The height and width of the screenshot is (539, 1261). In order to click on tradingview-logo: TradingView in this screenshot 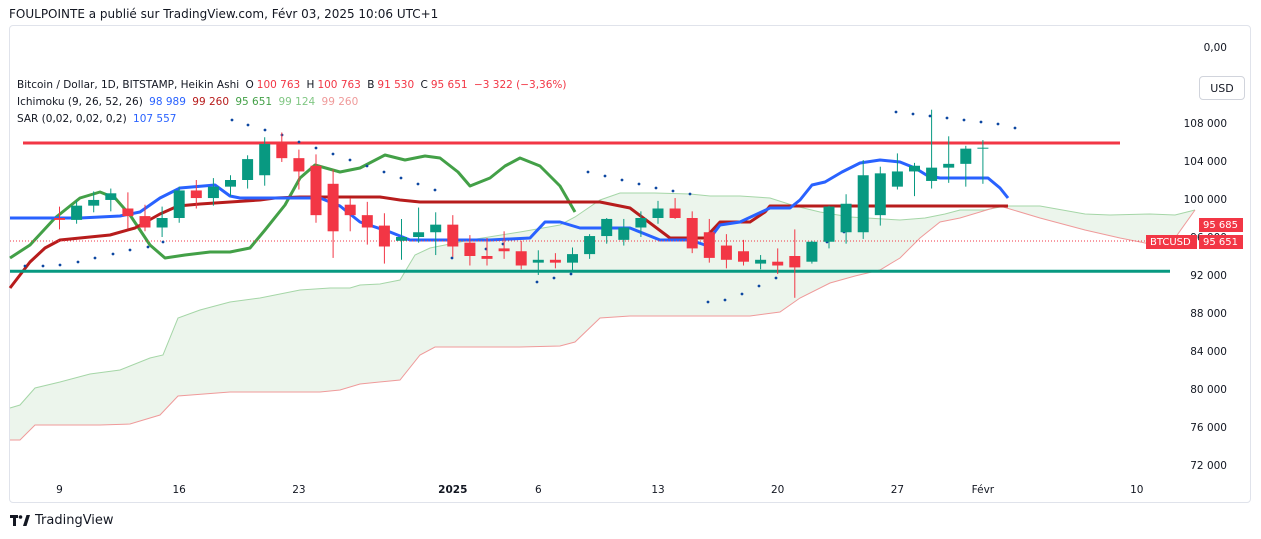, I will do `click(62, 520)`.